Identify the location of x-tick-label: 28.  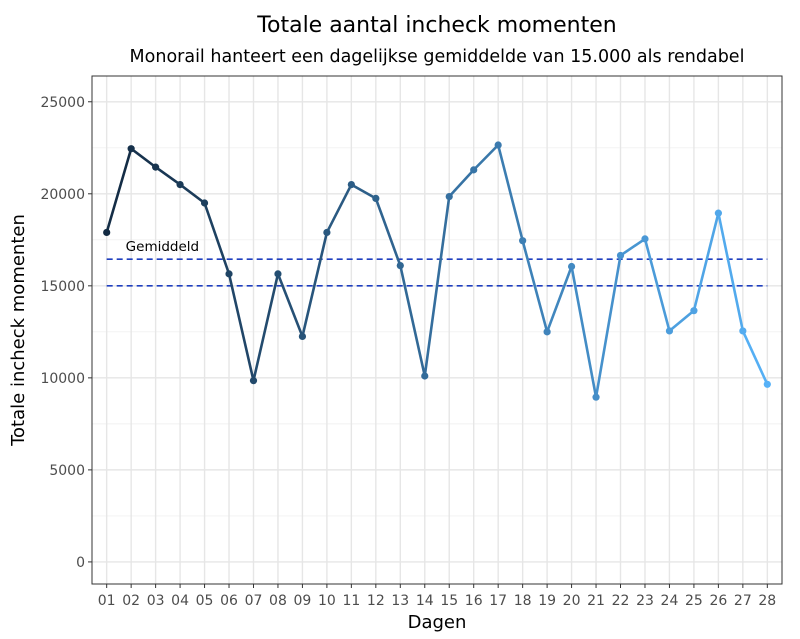
(767, 601).